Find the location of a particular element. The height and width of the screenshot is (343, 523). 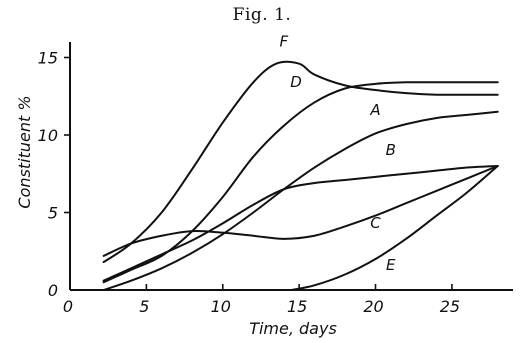

x-axis-label: Time, days is located at coordinates (293, 328).